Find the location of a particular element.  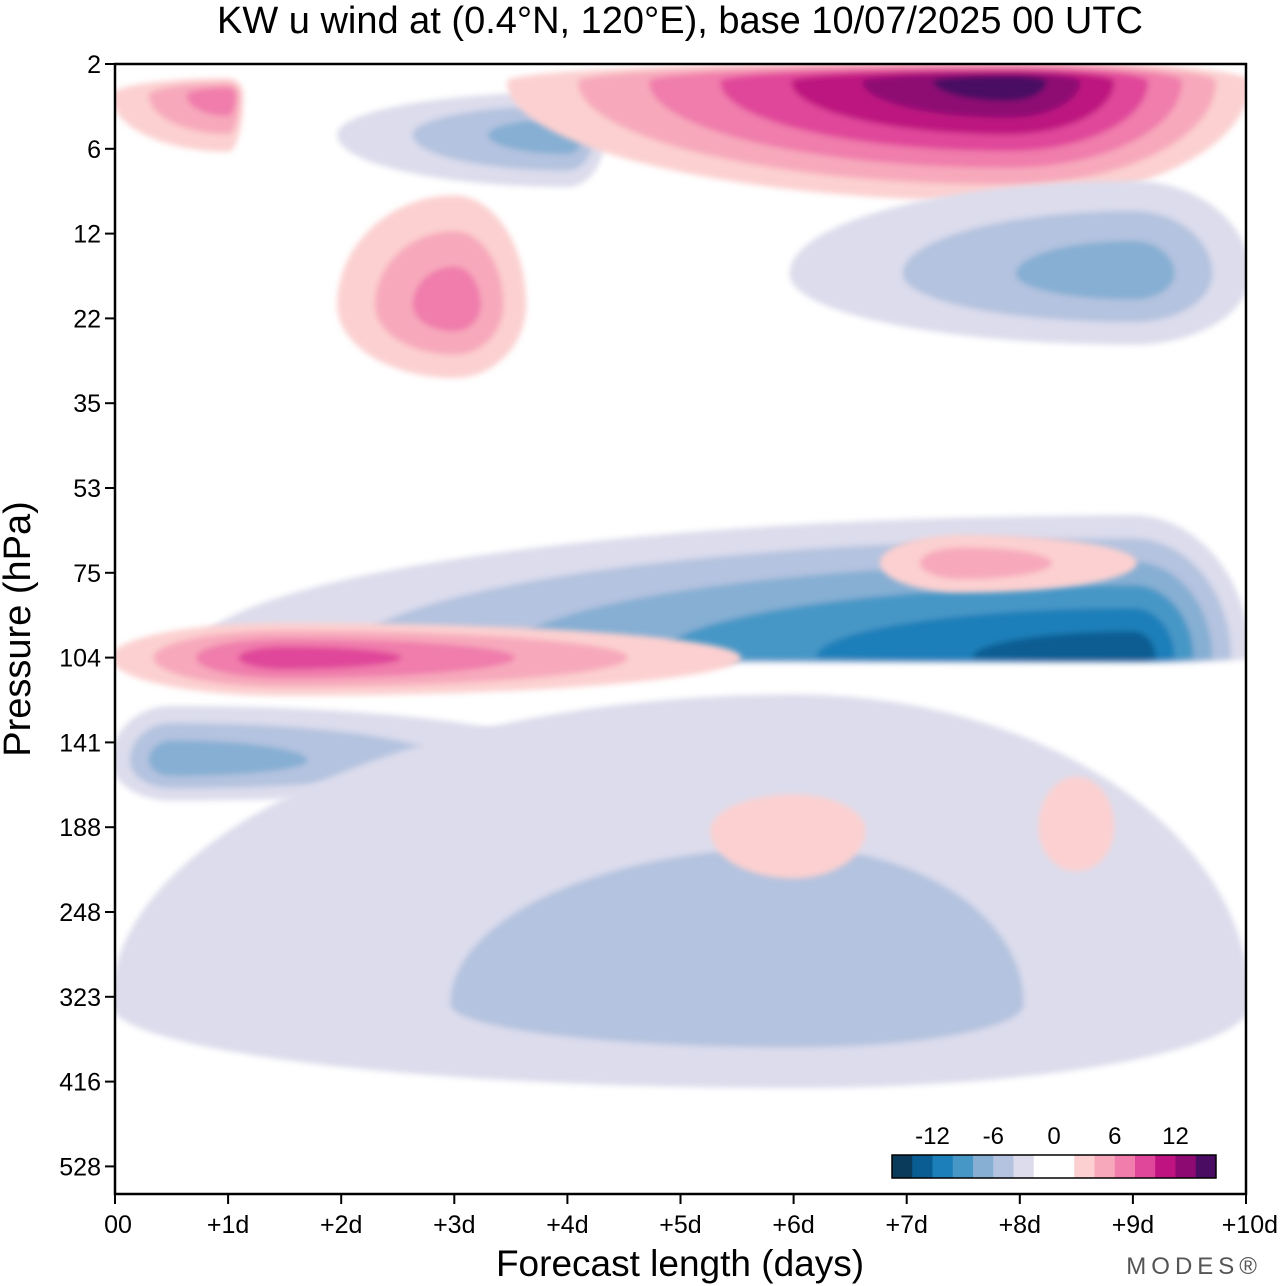

brand-logo: MODES® is located at coordinates (1194, 1266).